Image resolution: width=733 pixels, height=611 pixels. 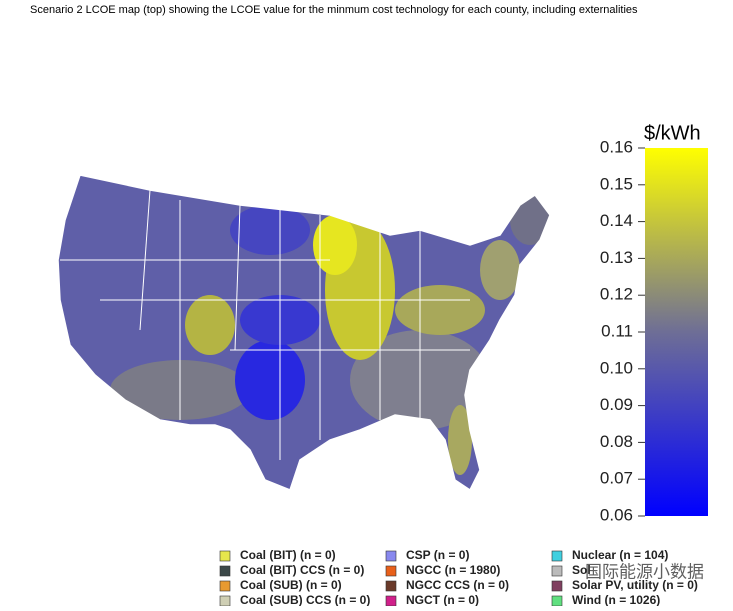 What do you see at coordinates (616, 146) in the screenshot?
I see `tick-label: 0.16` at bounding box center [616, 146].